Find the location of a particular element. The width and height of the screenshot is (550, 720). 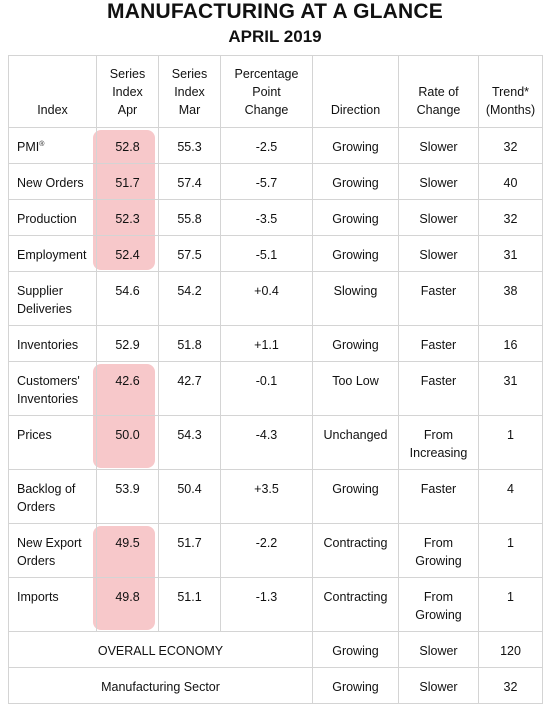

summary-direction: Growing is located at coordinates (355, 649).